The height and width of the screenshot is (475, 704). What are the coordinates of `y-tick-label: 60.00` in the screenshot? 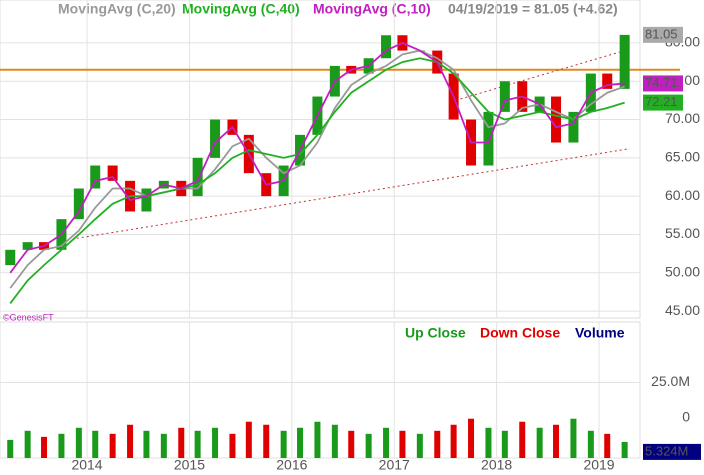 It's located at (682, 195).